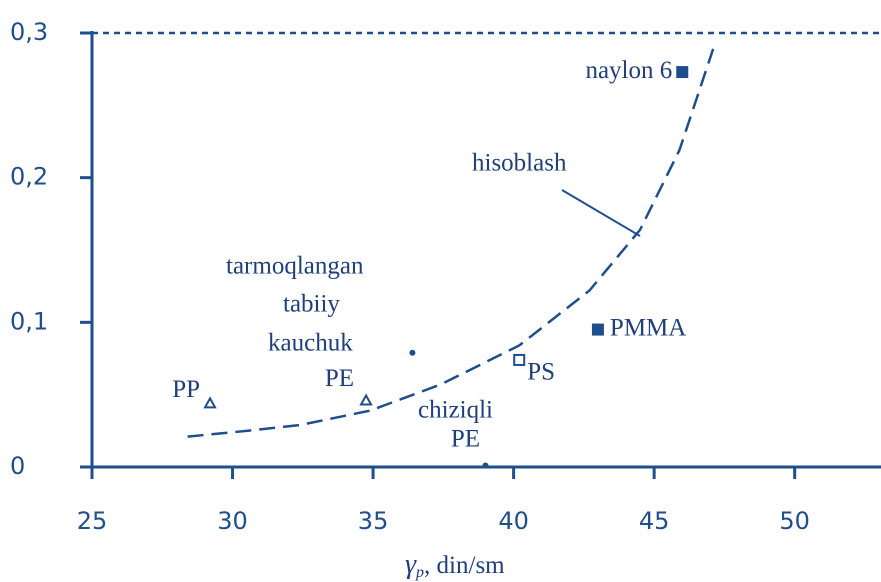  I want to click on curve-label: hisoblash, so click(519, 163).